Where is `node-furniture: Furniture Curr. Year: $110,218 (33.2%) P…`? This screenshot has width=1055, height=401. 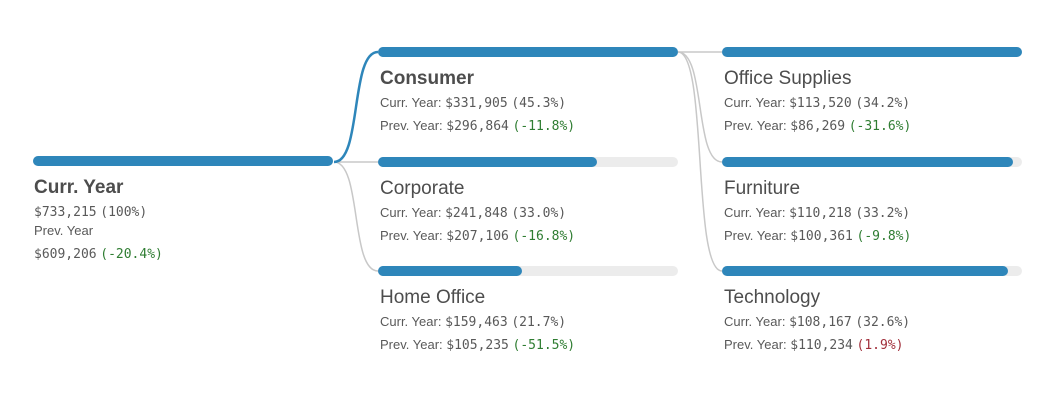 node-furniture: Furniture Curr. Year: $110,218 (33.2%) P… is located at coordinates (873, 204).